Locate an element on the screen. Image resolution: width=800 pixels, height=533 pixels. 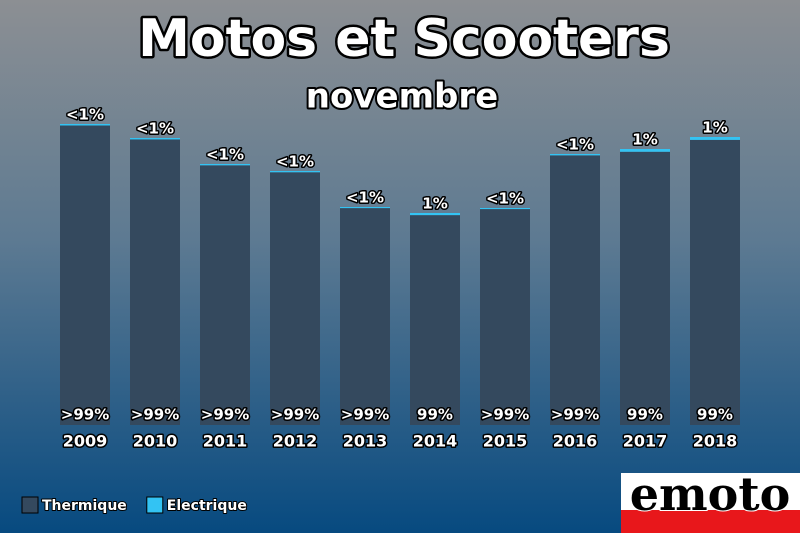
x-tick-label: 2014 is located at coordinates (435, 441).